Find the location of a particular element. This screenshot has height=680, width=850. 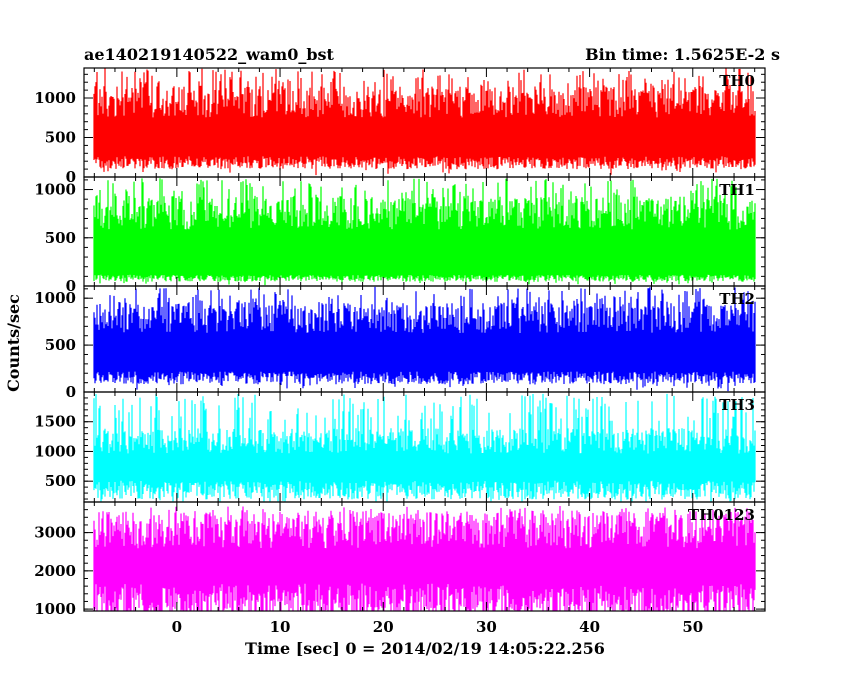

x-tick-label: 50 is located at coordinates (692, 627).